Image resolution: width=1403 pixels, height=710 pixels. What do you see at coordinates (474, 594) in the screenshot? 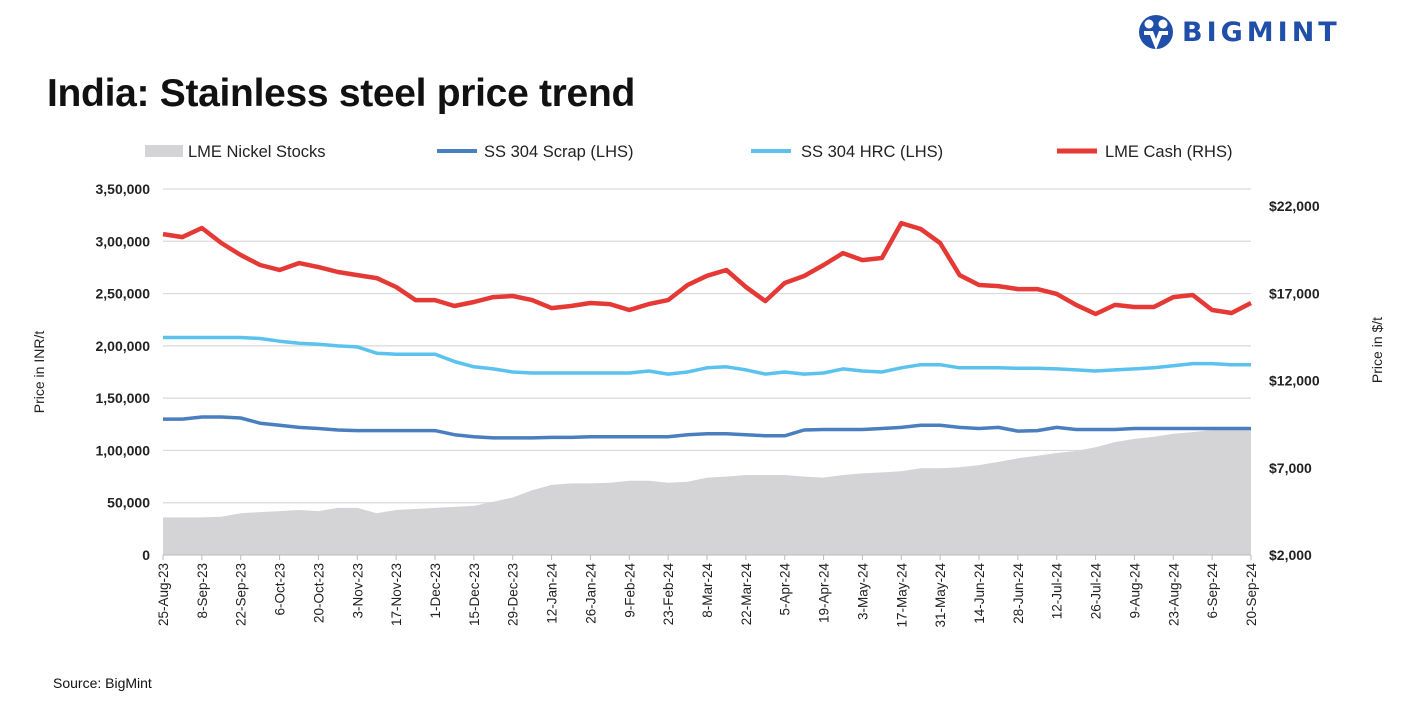
I see `x-tick-label: 15-Dec-23` at bounding box center [474, 594].